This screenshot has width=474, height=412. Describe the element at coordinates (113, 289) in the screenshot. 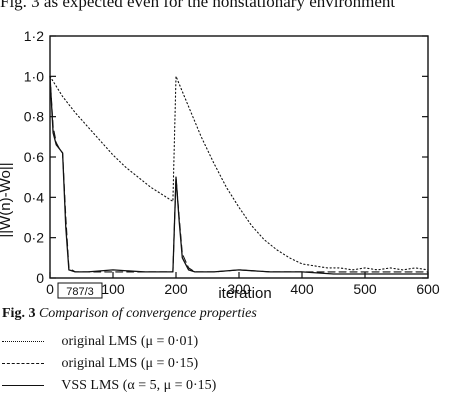

I see `x-tick-label: 100` at that location.